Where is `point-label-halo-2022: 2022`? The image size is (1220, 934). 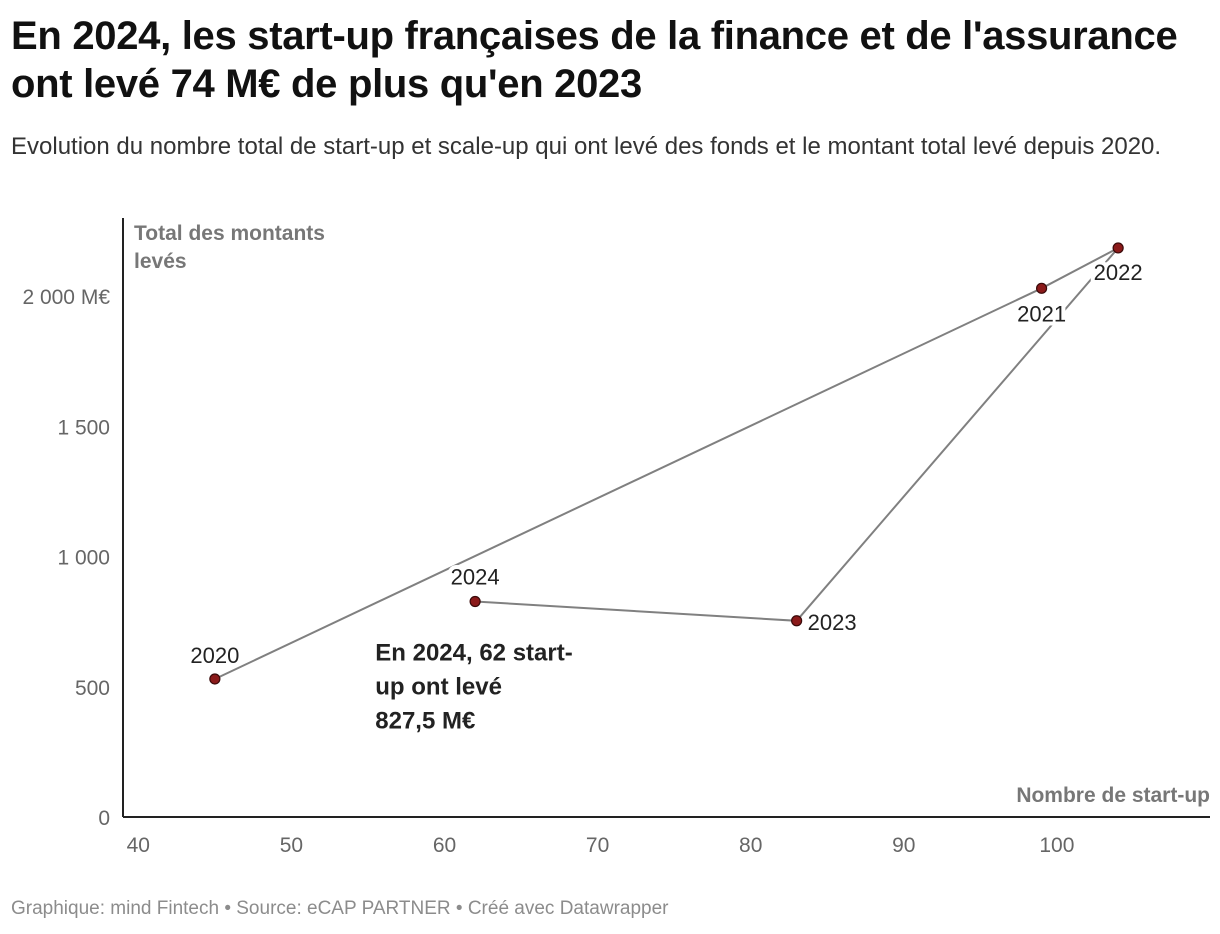 point-label-halo-2022: 2022 is located at coordinates (1118, 272).